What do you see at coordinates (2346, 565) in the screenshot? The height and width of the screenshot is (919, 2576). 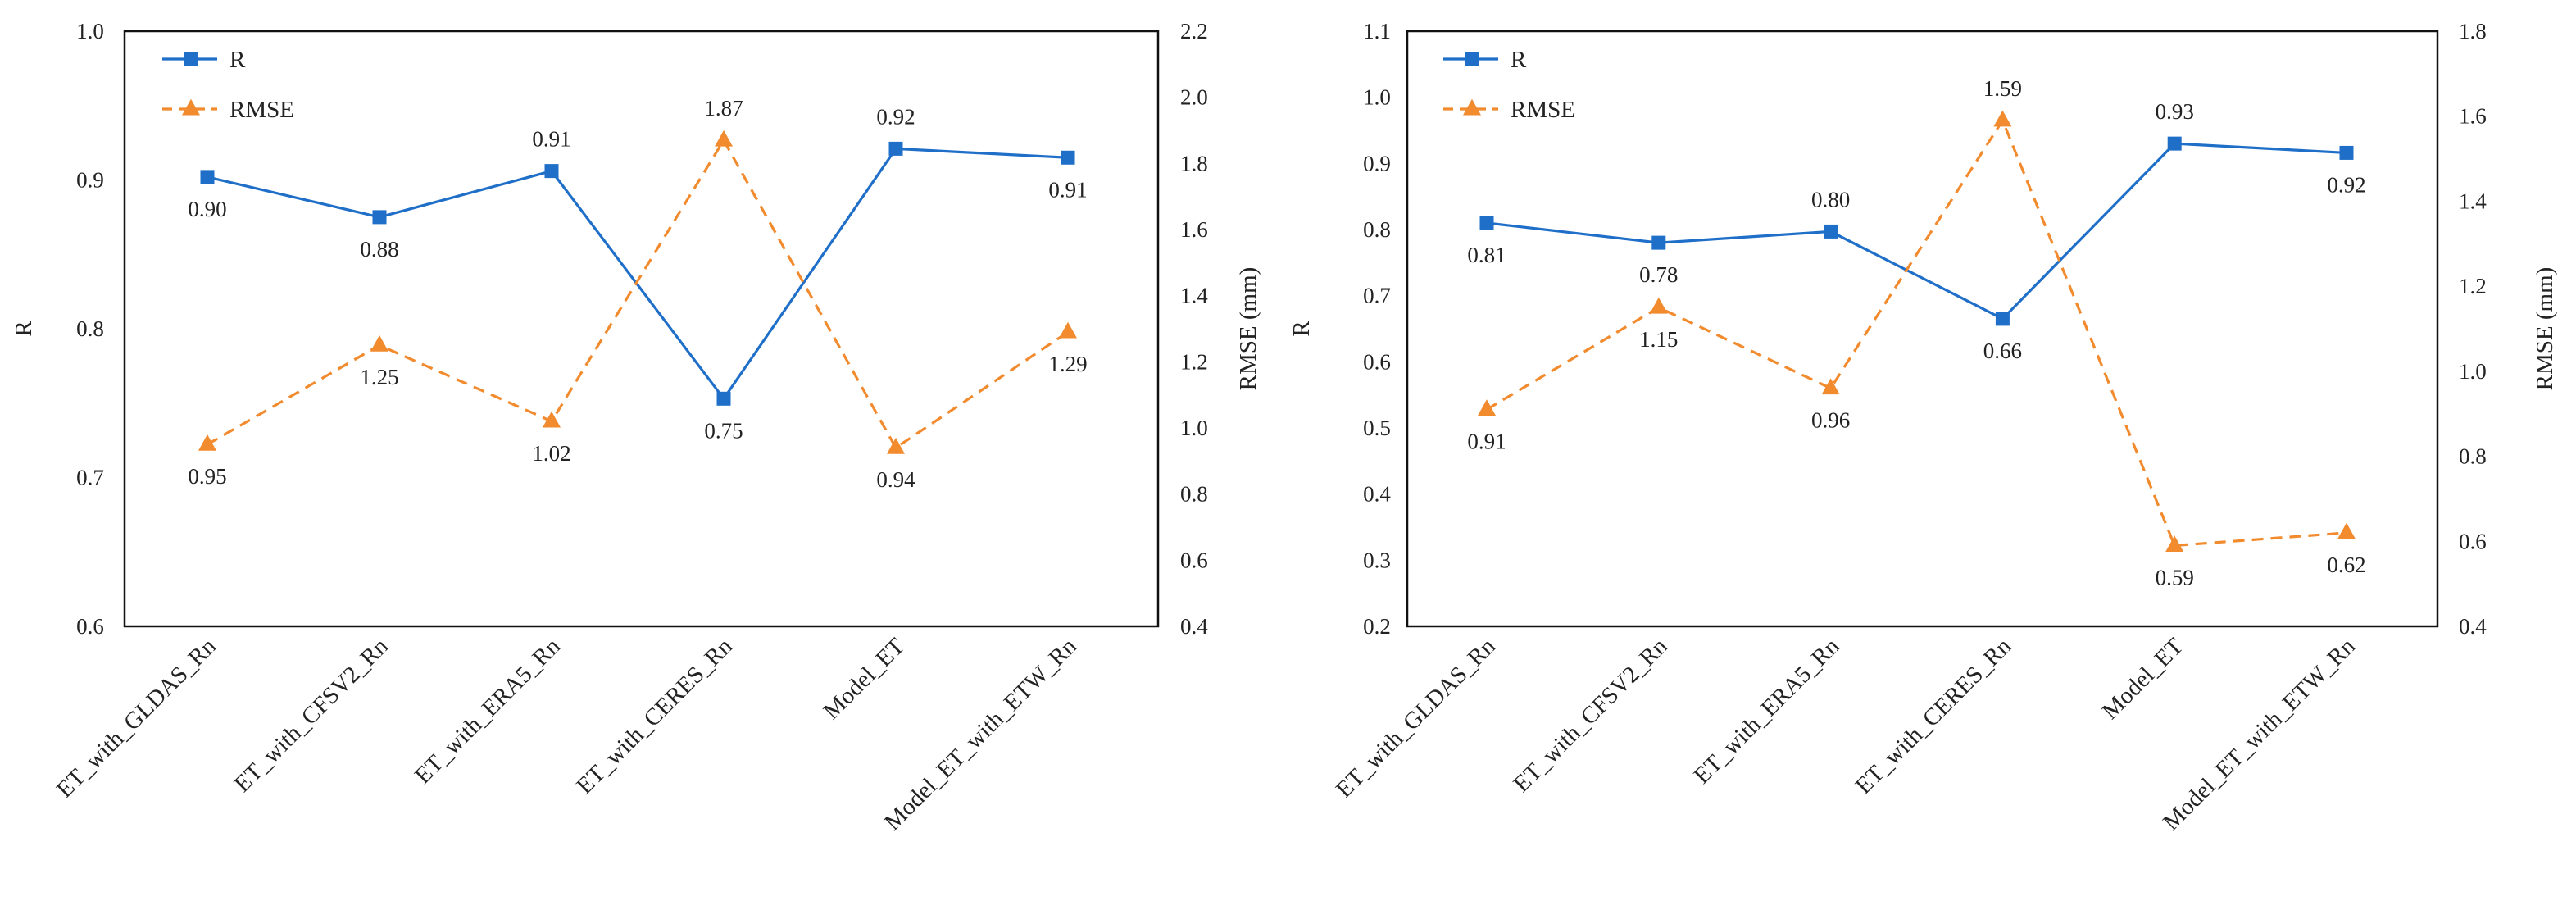 I see `data-label: 0.62` at bounding box center [2346, 565].